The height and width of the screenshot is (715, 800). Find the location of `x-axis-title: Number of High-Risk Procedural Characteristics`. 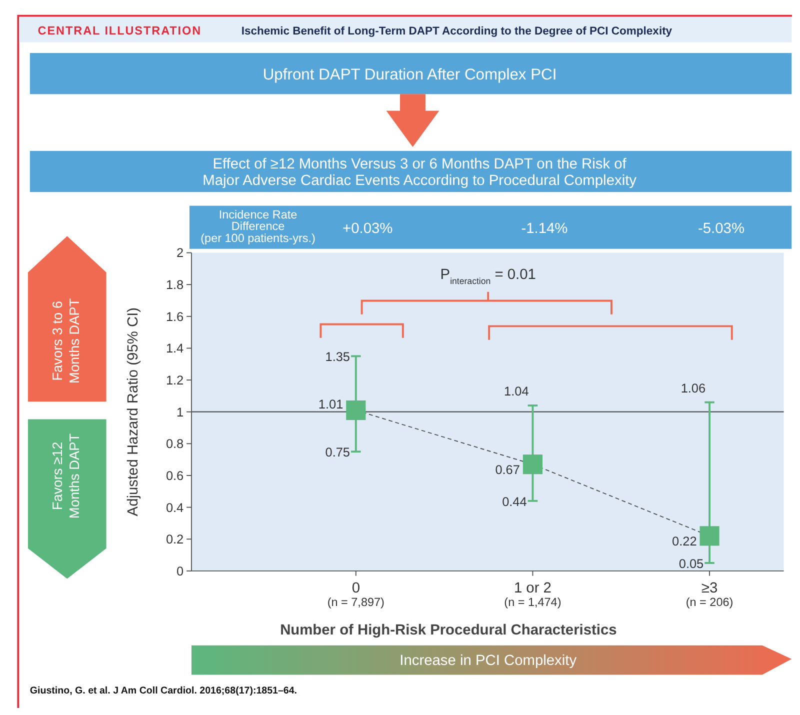

x-axis-title: Number of High-Risk Procedural Characteristics is located at coordinates (448, 630).